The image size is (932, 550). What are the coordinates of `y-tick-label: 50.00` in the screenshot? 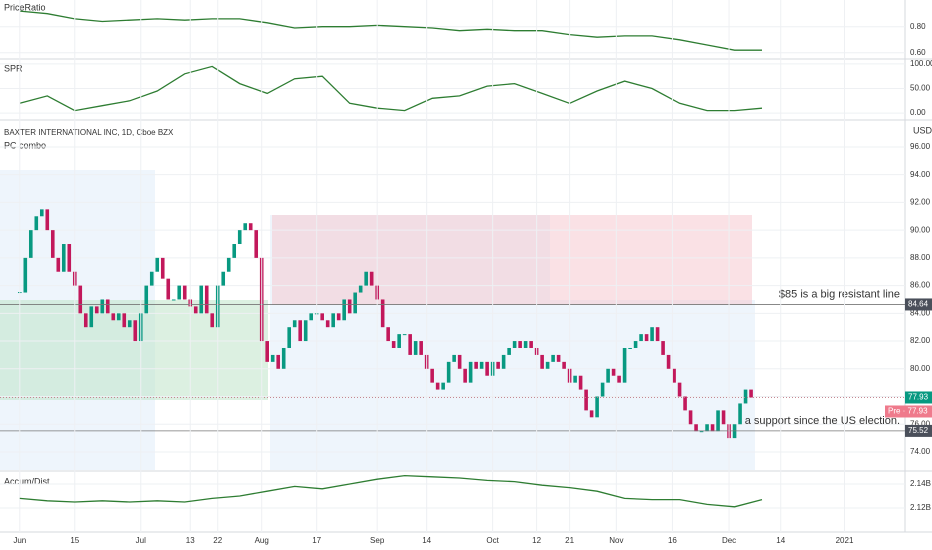 It's located at (920, 88).